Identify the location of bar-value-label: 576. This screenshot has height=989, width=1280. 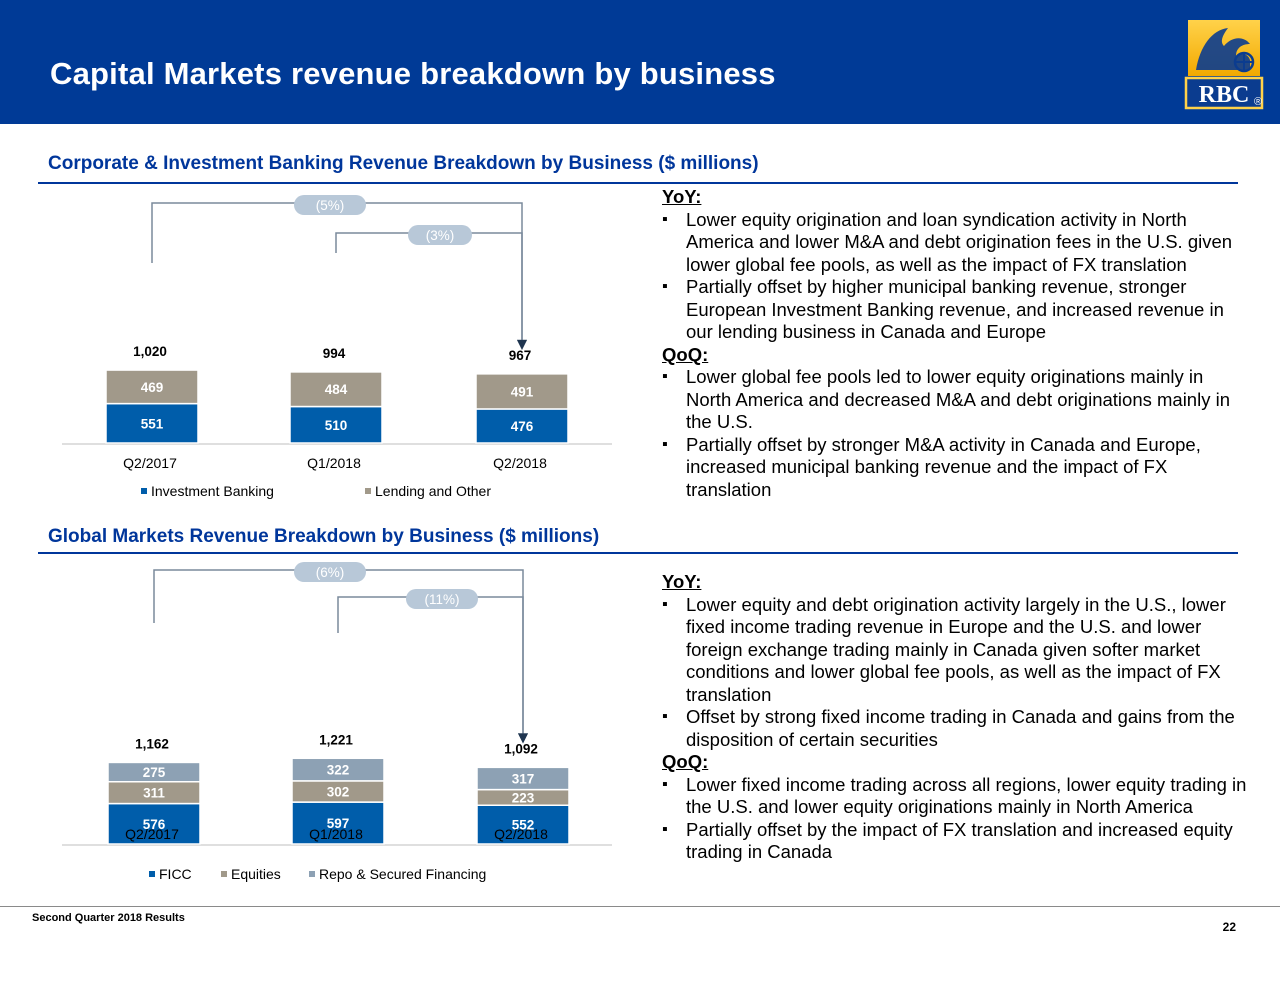
(154, 824).